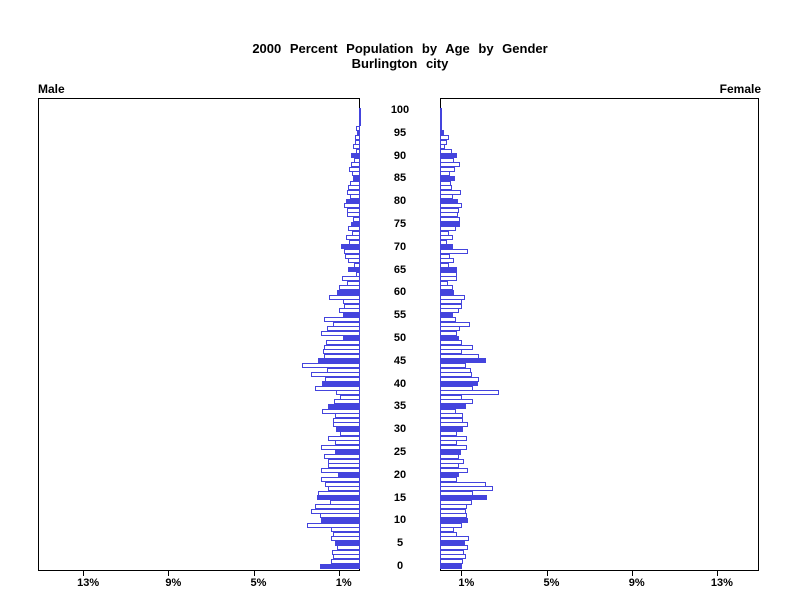  I want to click on female-panel-label: Female, so click(740, 89).